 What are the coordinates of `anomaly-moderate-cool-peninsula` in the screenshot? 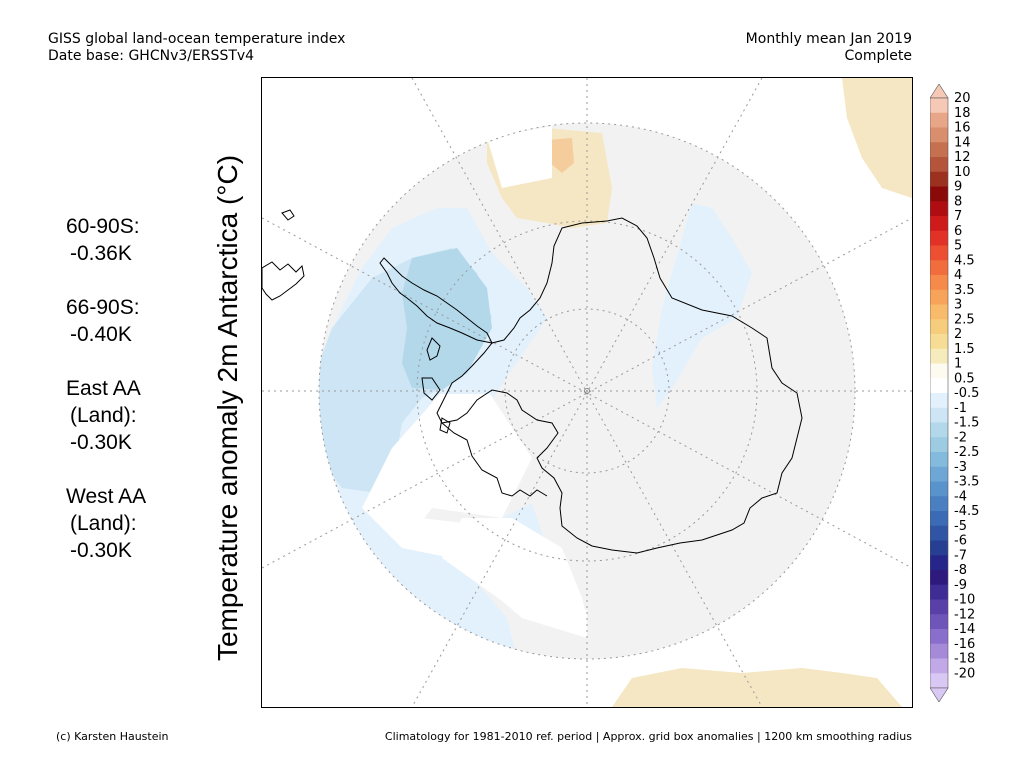 It's located at (447, 319).